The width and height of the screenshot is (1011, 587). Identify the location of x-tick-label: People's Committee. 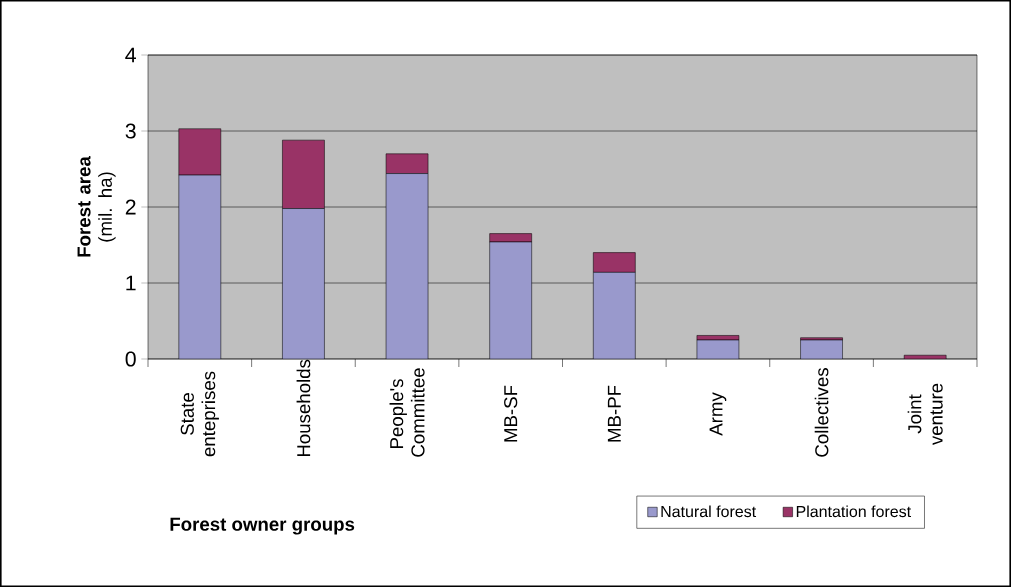
(407, 412).